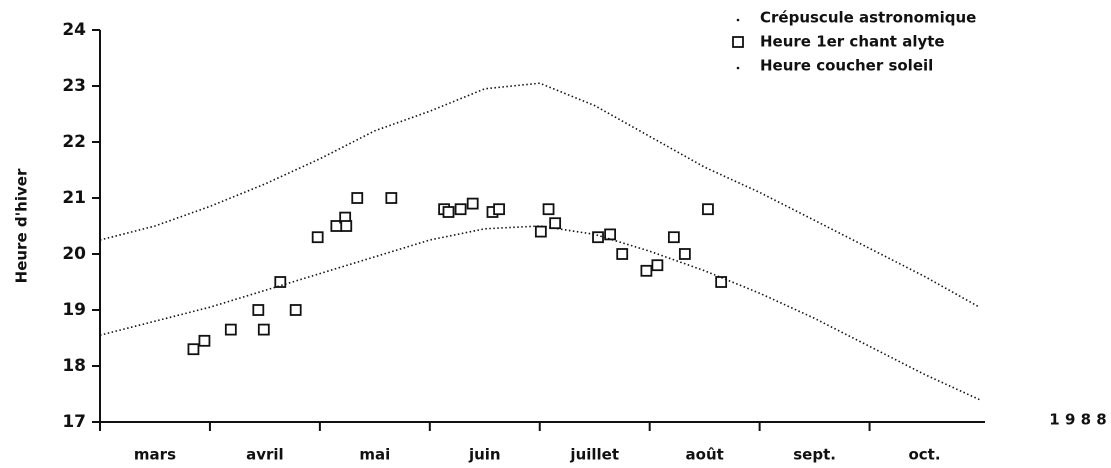 The width and height of the screenshot is (1111, 468). What do you see at coordinates (22, 225) in the screenshot?
I see `y-axis-label: Heure d'hiver` at bounding box center [22, 225].